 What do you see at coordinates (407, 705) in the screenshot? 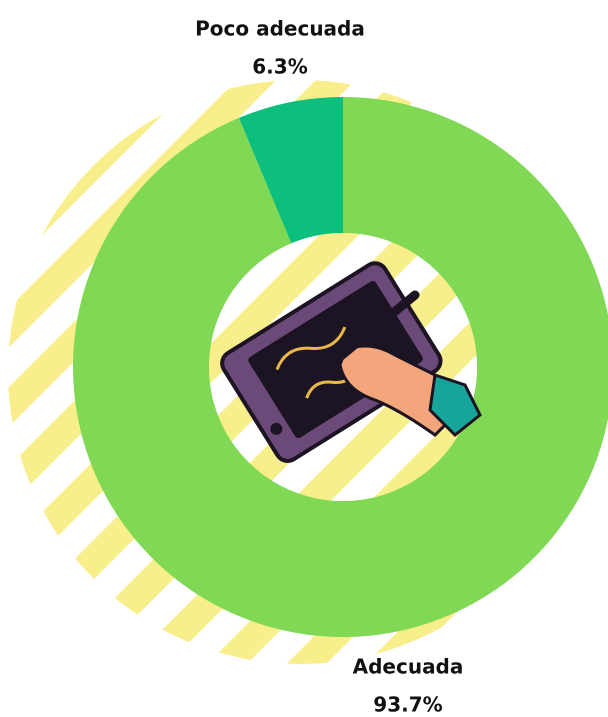
I see `segment-value-label: 93.7%` at bounding box center [407, 705].